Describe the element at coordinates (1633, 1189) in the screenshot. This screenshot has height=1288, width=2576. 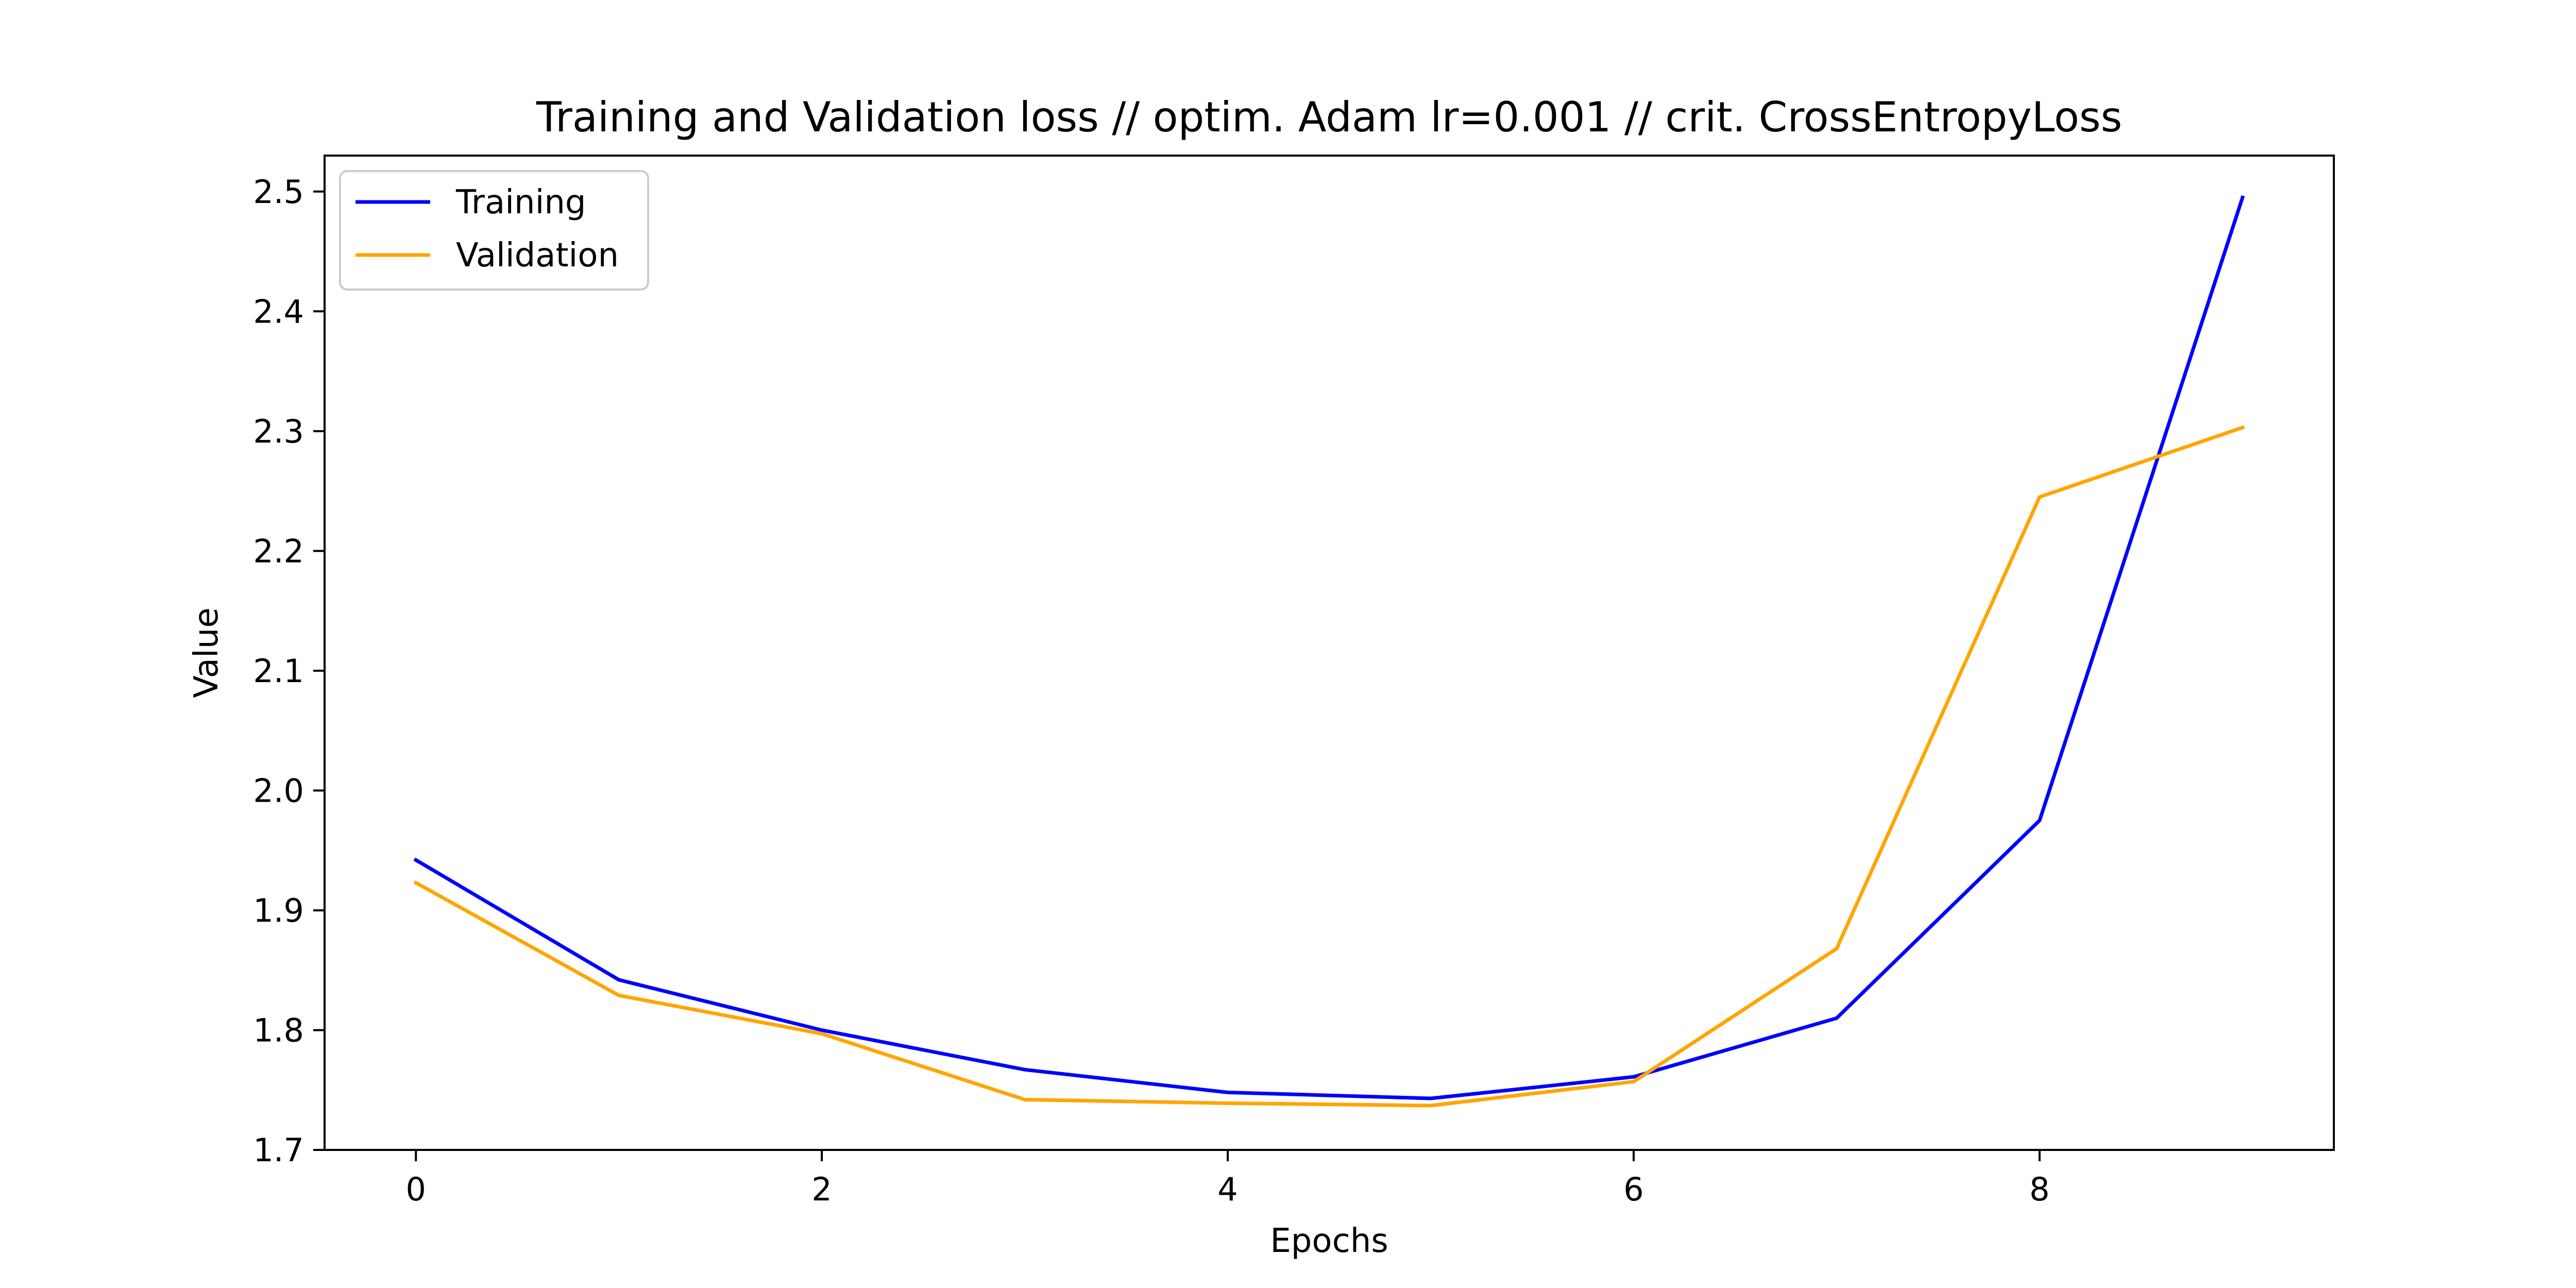
I see `x-tick-label: 6` at that location.